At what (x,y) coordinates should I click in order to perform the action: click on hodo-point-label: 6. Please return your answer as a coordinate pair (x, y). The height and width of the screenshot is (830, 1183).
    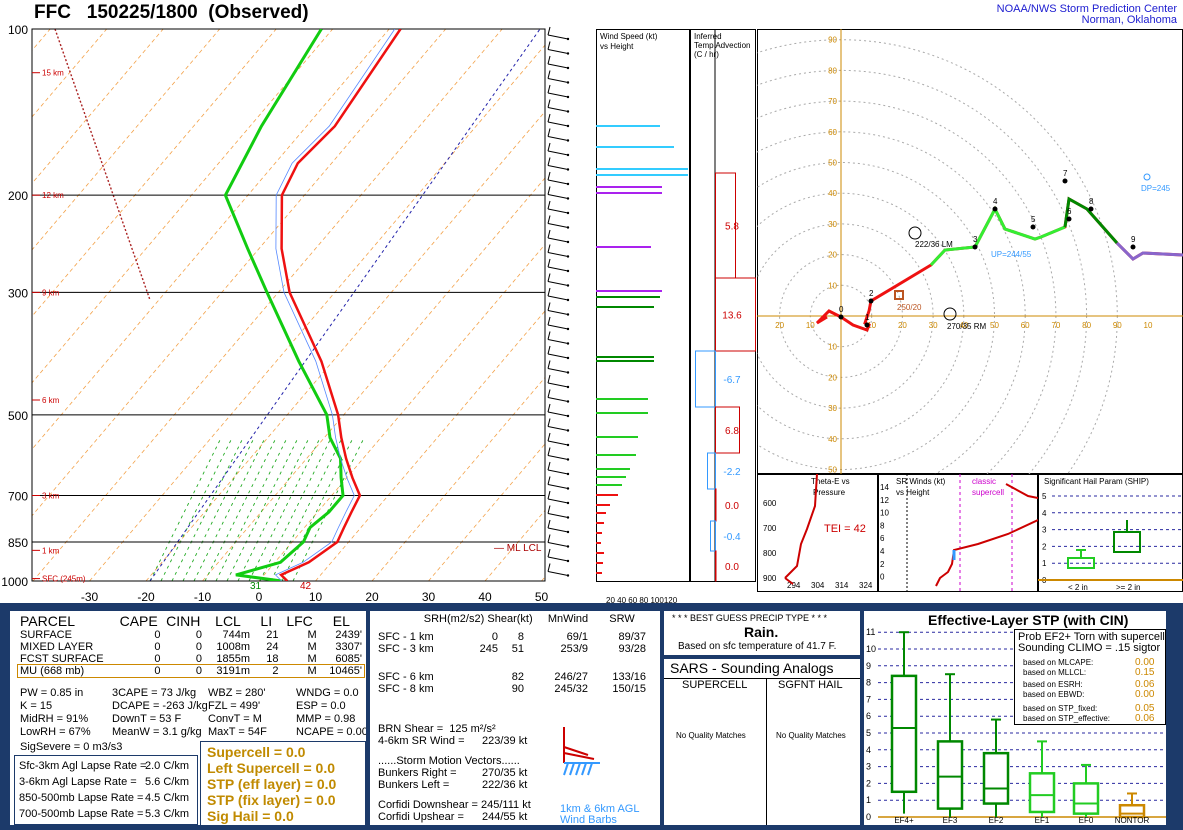
    Looking at the image, I should click on (1069, 211).